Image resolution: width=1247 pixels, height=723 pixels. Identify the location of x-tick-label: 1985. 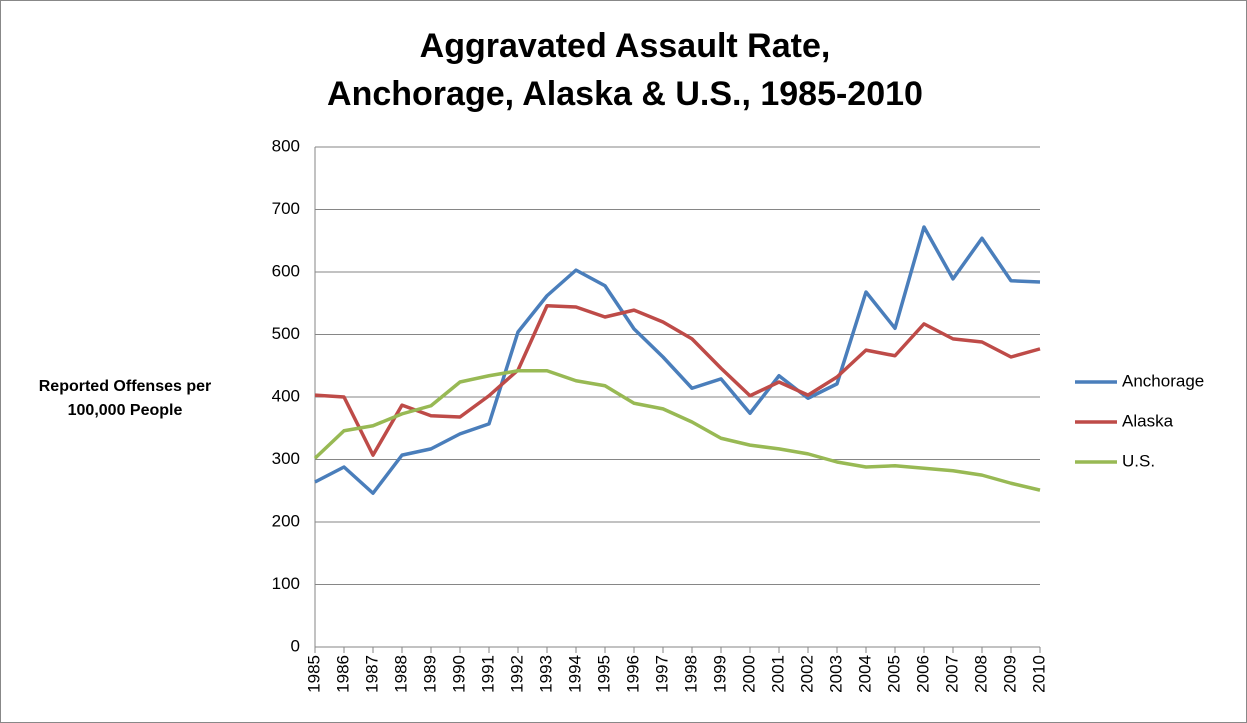
(313, 674).